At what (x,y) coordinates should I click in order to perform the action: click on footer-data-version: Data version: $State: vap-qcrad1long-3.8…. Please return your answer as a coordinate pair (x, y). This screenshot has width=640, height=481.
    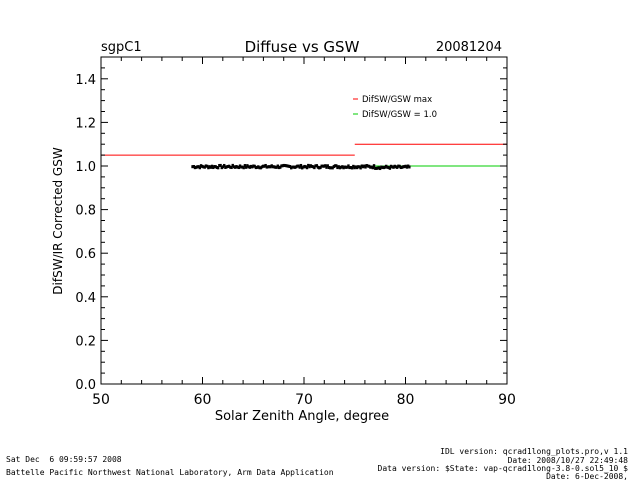
    Looking at the image, I should click on (502, 468).